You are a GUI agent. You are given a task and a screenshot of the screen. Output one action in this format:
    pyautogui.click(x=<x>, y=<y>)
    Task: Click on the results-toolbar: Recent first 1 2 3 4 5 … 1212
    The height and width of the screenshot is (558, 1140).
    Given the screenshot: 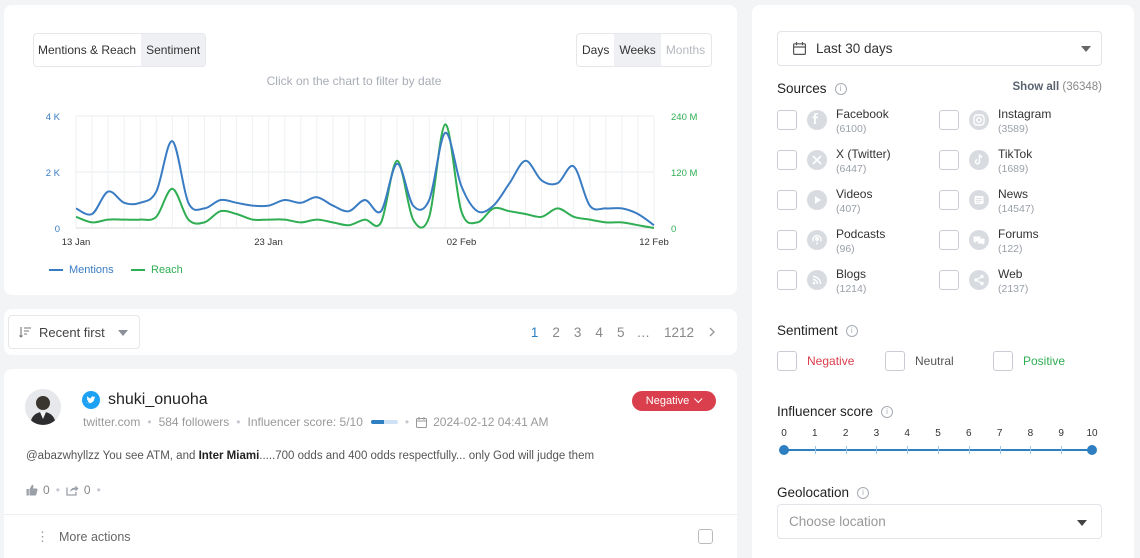 What is the action you would take?
    pyautogui.click(x=370, y=332)
    